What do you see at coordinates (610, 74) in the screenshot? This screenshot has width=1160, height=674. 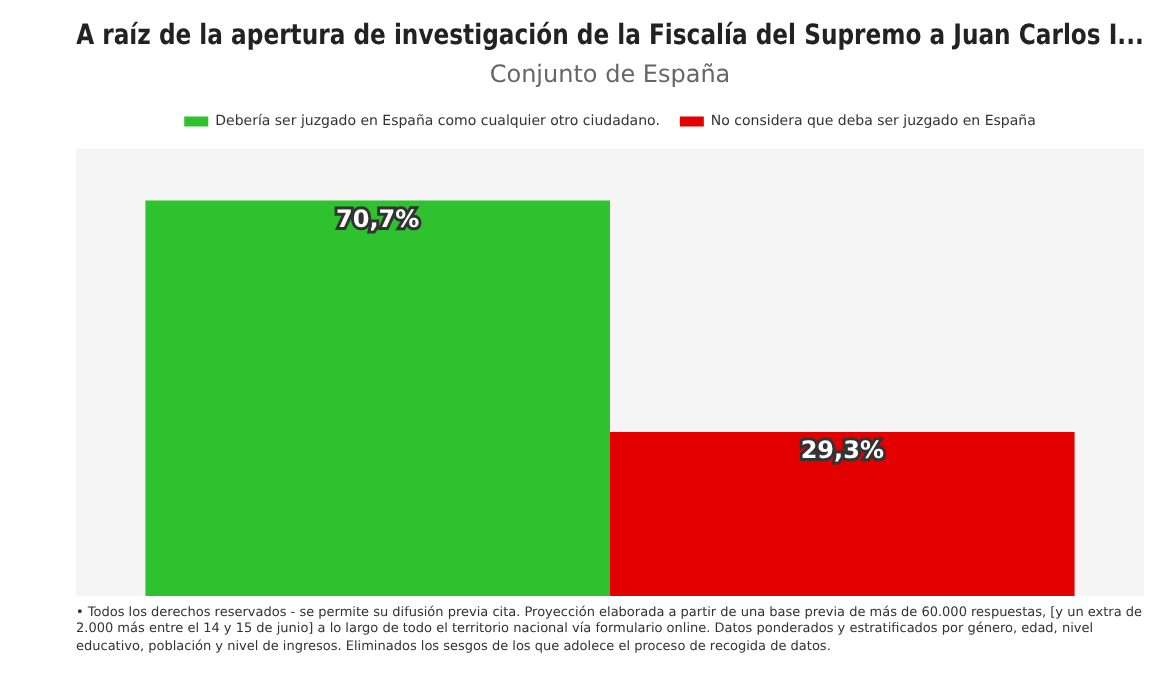 I see `chart-subtitle: Conjunto de España` at bounding box center [610, 74].